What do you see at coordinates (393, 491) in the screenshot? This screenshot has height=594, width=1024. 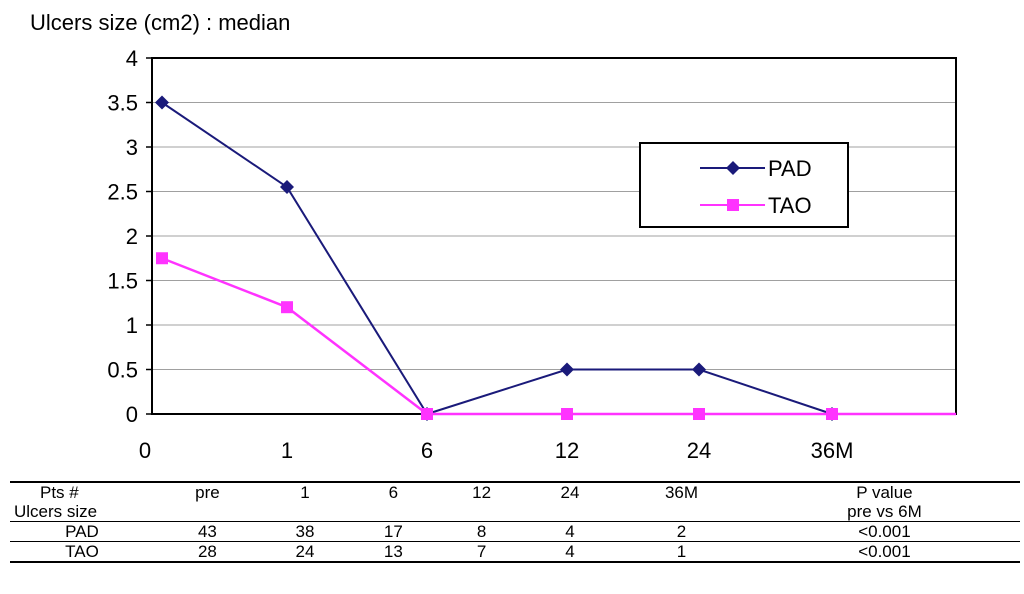 I see `table-header-cell: 6` at bounding box center [393, 491].